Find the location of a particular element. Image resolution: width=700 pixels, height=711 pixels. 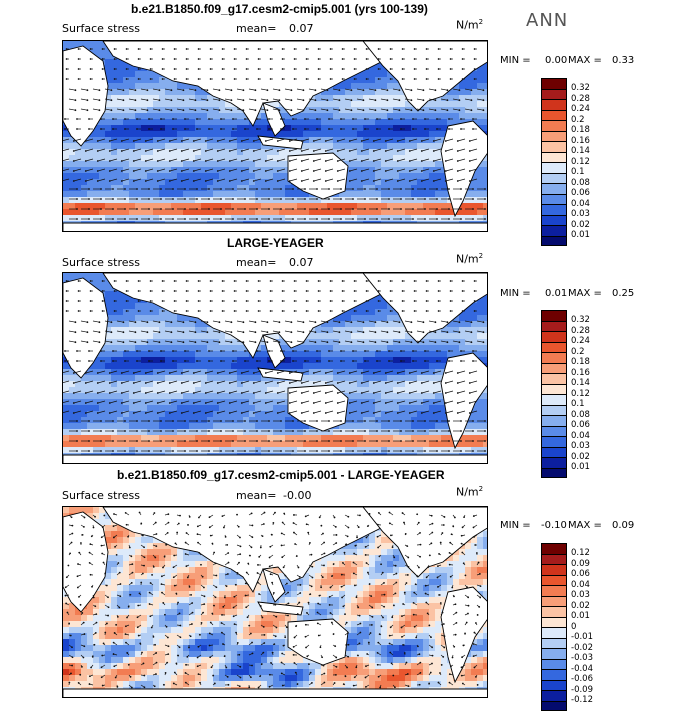

colorbar-swatch is located at coordinates (554, 209).